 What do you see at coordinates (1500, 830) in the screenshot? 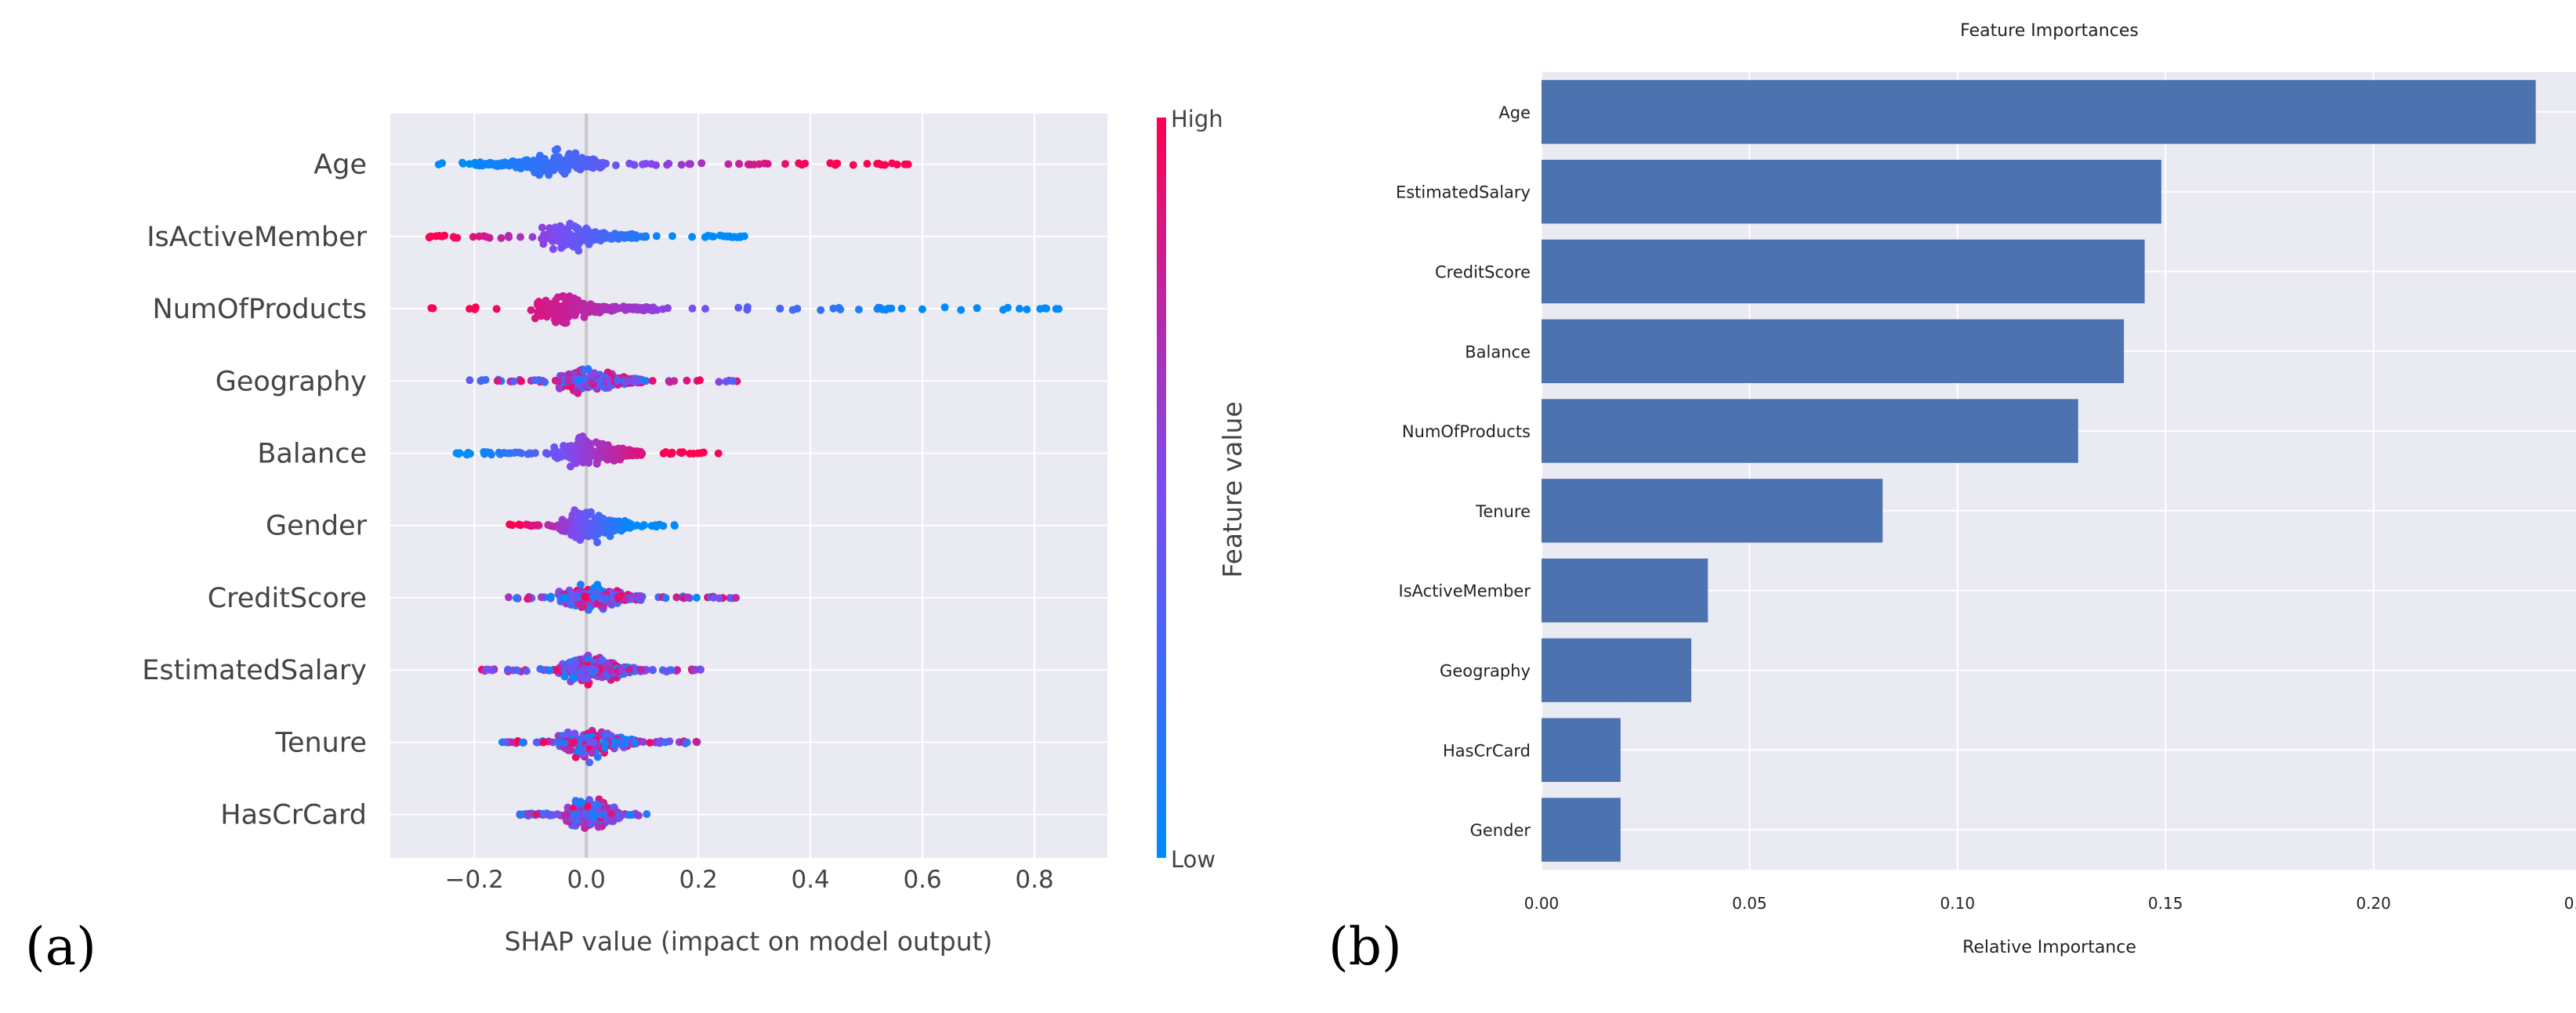
I see `importance-category-label: Gender` at bounding box center [1500, 830].